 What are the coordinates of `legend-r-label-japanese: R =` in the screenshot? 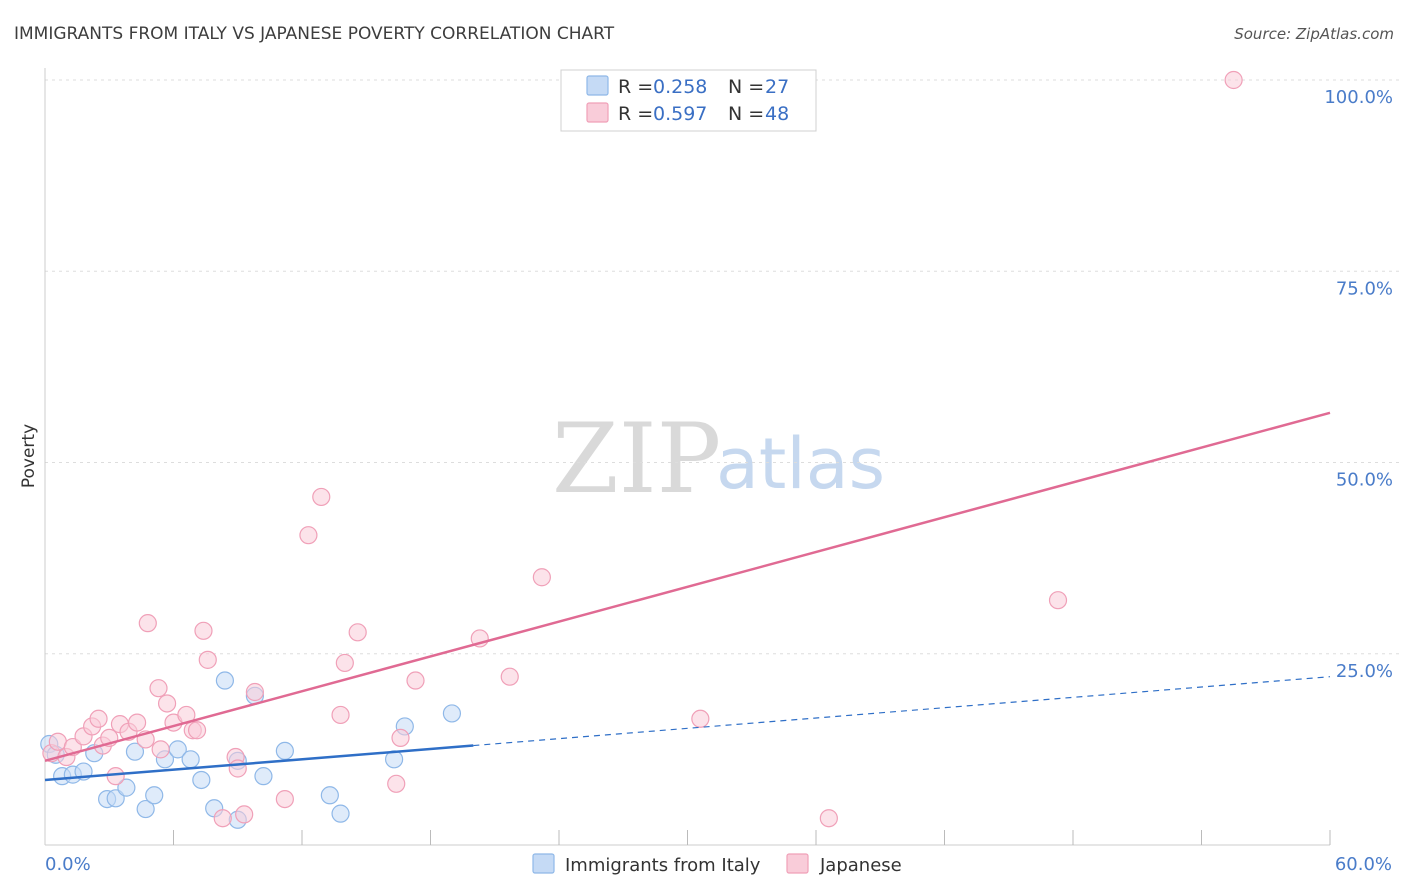 It's located at (635, 114).